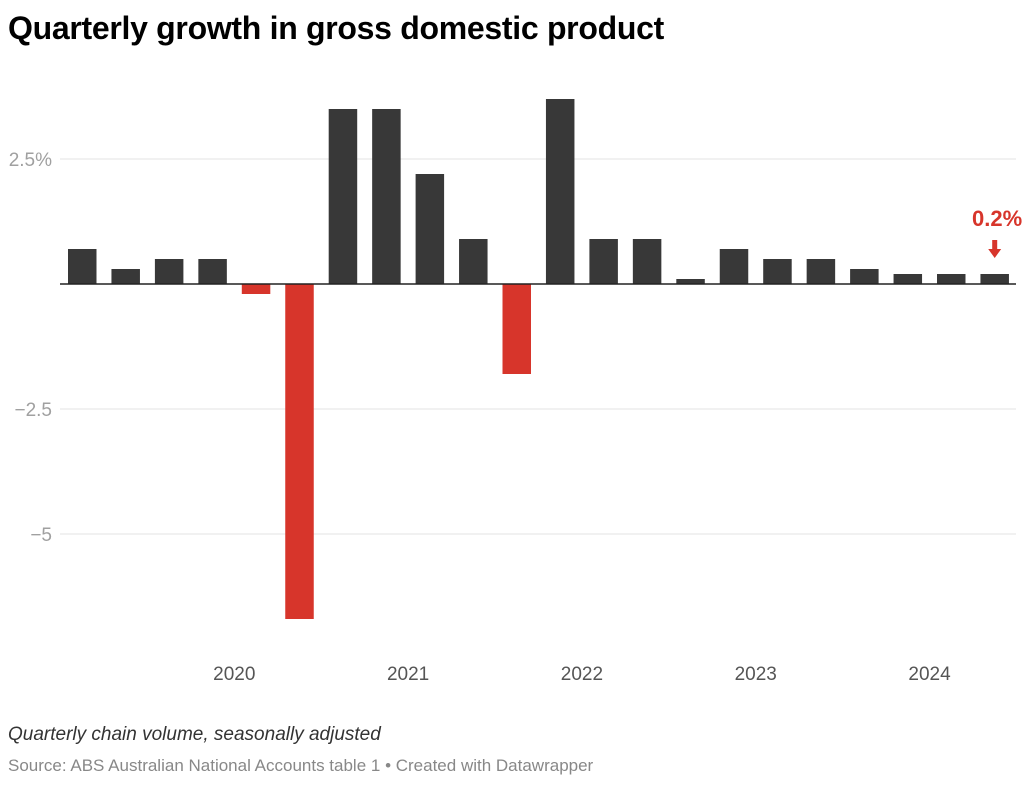 This screenshot has width=1024, height=786. What do you see at coordinates (82, 266) in the screenshot?
I see `bar-q1-2019` at bounding box center [82, 266].